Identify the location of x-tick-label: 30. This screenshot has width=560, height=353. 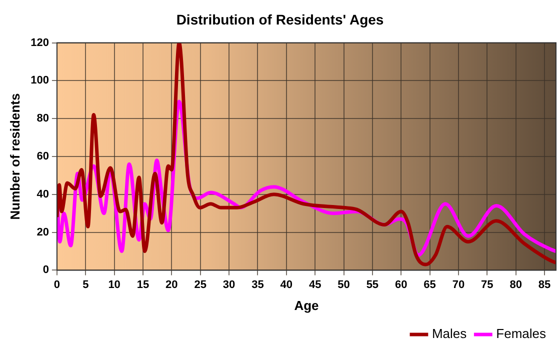
(229, 284).